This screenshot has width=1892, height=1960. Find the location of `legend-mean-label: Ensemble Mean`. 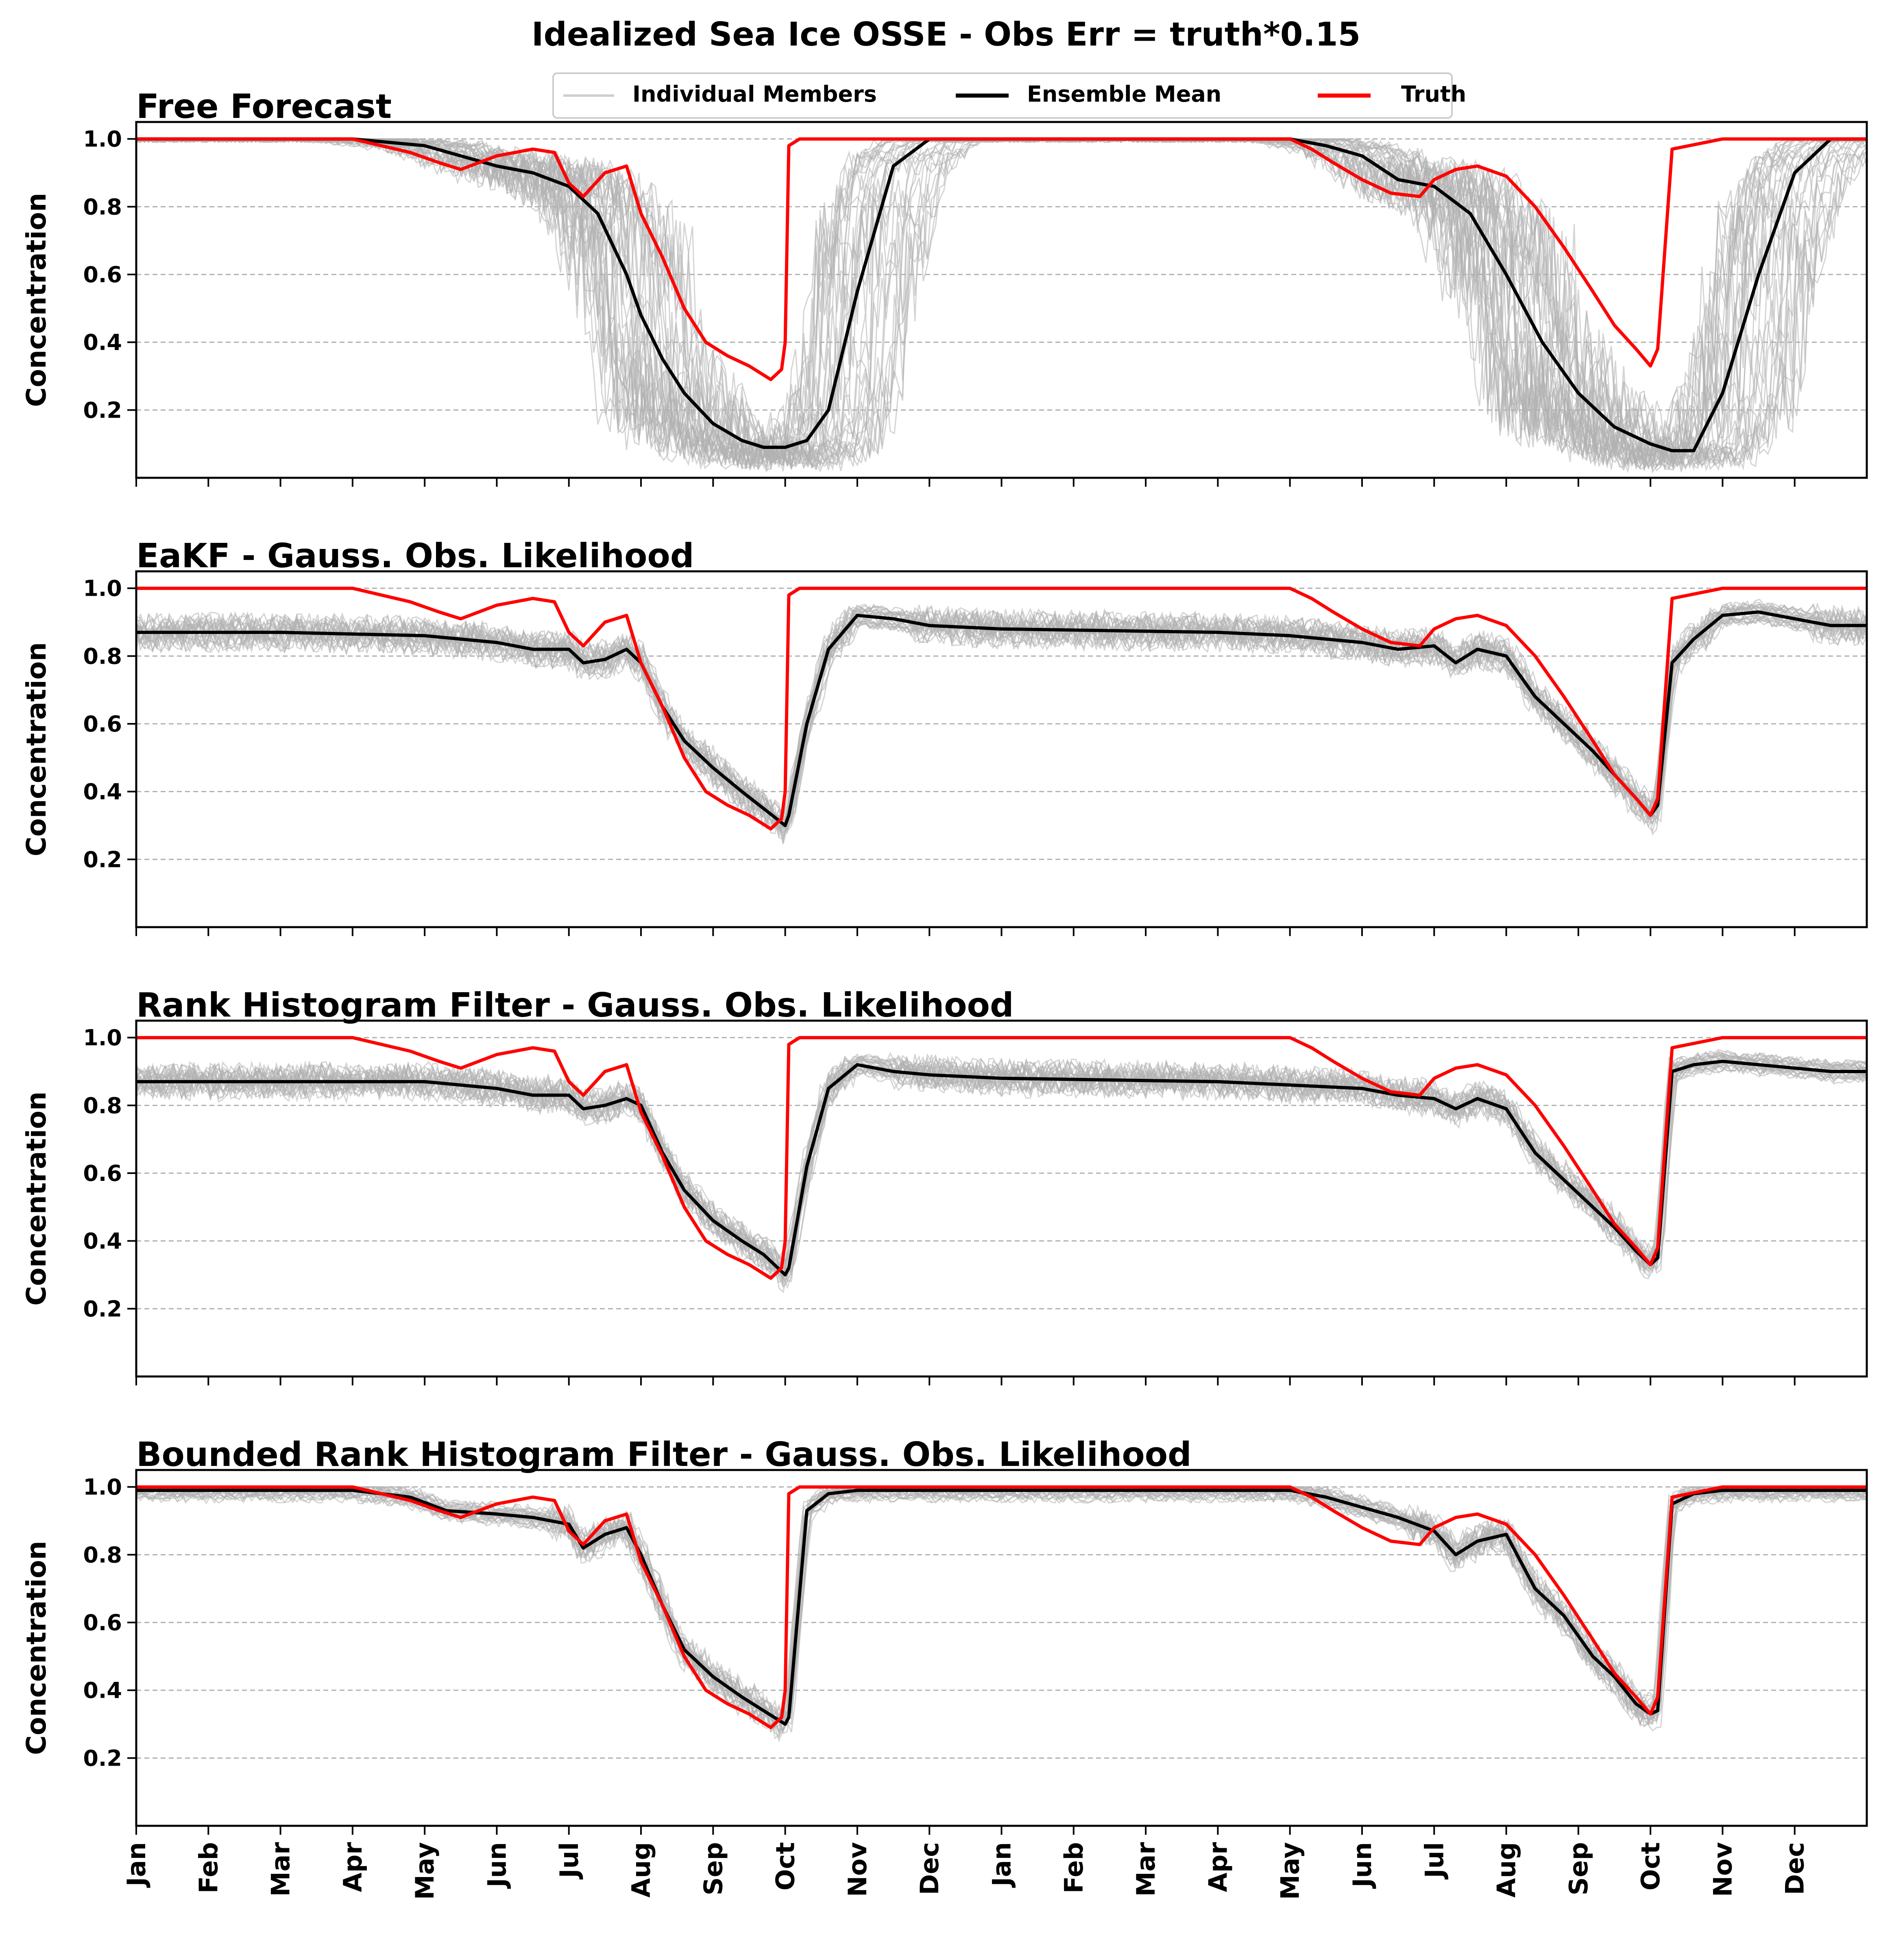

legend-mean-label: Ensemble Mean is located at coordinates (1124, 94).